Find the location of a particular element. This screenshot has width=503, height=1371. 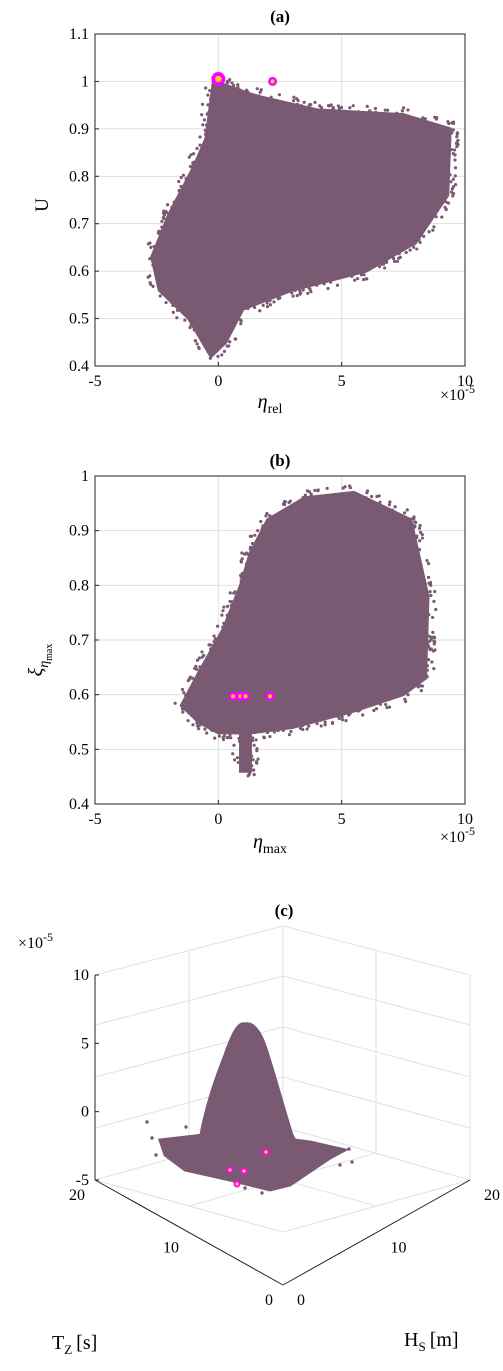

b-ytick-label: 0.9 is located at coordinates (79, 531).